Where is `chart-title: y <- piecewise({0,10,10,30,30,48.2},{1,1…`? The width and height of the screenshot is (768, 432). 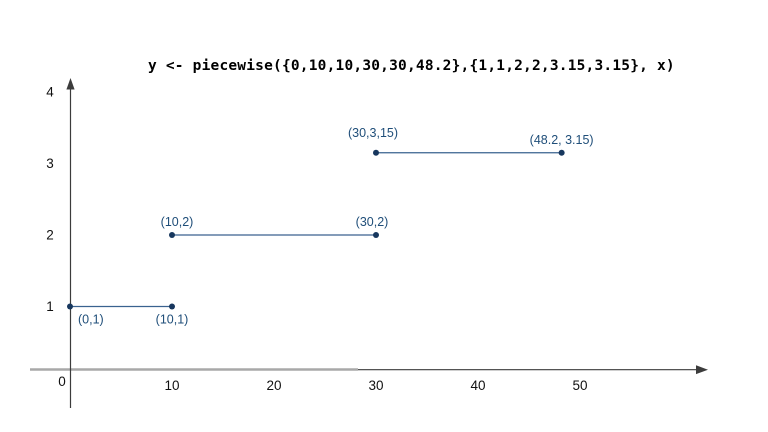 chart-title: y <- piecewise({0,10,10,30,30,48.2},{1,1… is located at coordinates (411, 66).